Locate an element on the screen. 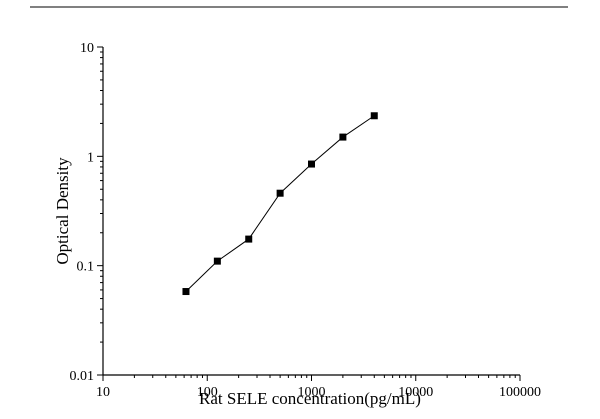 The image size is (600, 419). x-tick-label: 100 is located at coordinates (207, 392).